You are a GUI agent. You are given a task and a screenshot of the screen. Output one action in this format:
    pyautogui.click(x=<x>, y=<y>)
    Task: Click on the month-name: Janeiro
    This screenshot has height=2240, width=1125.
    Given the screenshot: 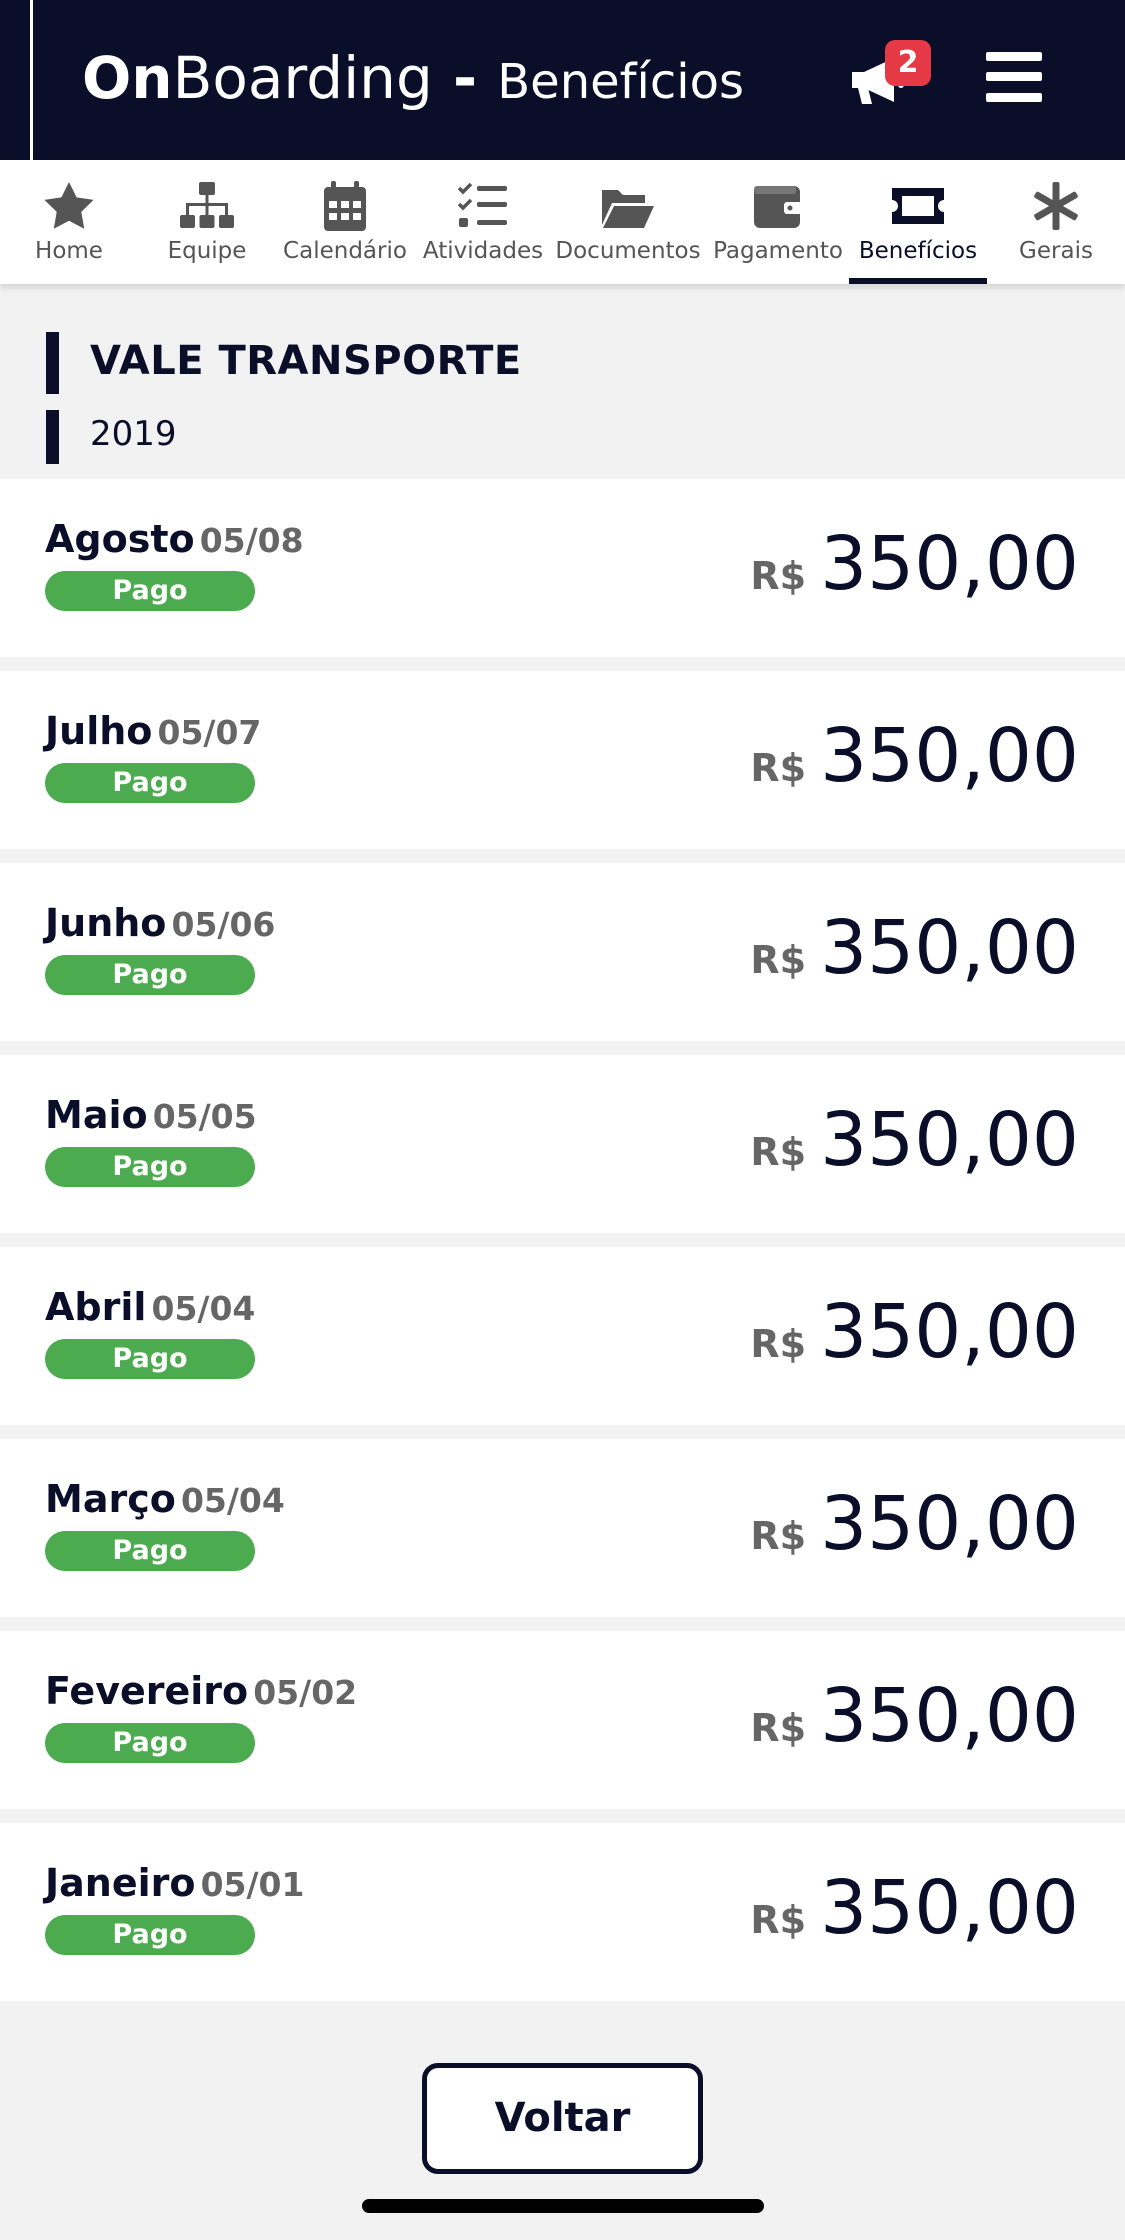 What is the action you would take?
    pyautogui.click(x=120, y=1883)
    